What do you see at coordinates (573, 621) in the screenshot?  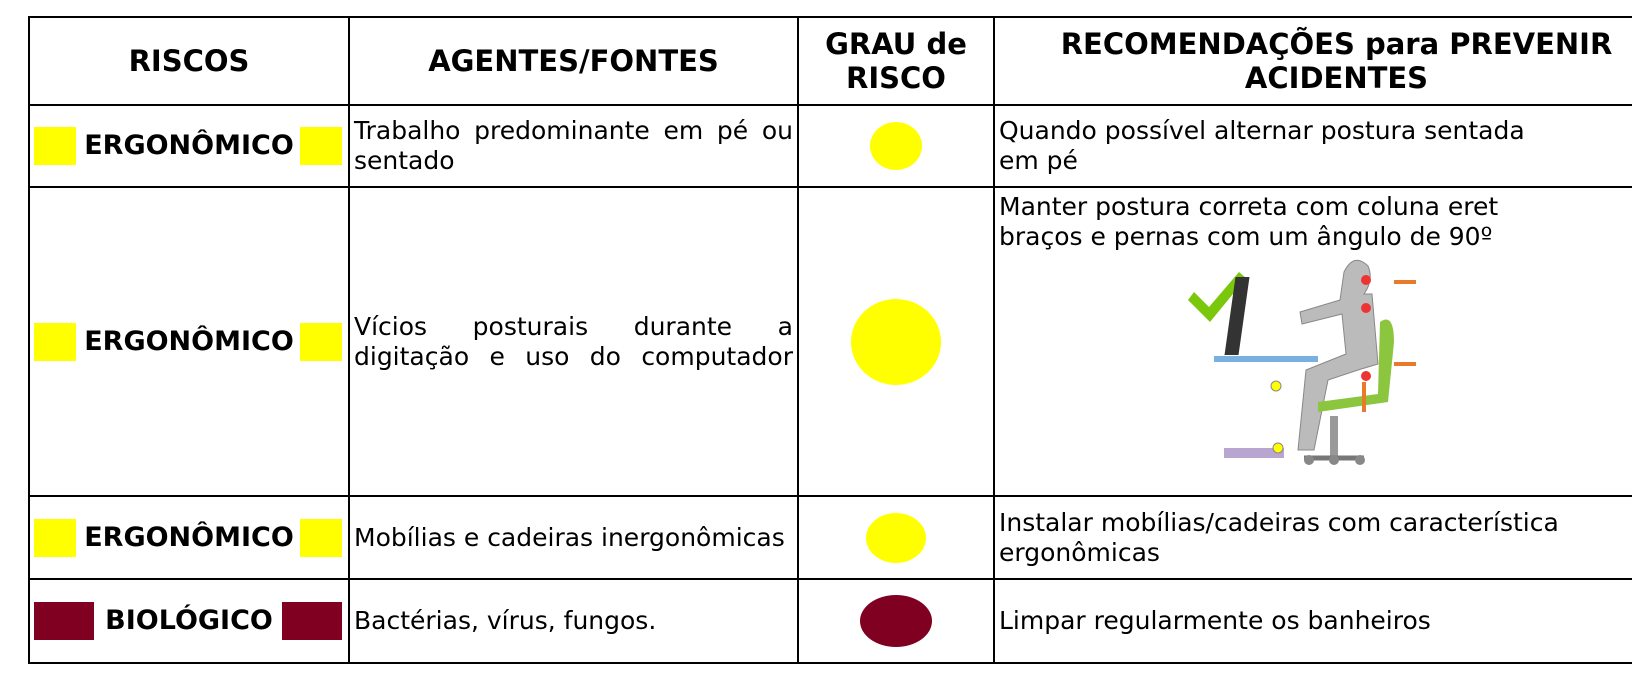 I see `agent-cell: Bactérias, vírus, fungos.` at bounding box center [573, 621].